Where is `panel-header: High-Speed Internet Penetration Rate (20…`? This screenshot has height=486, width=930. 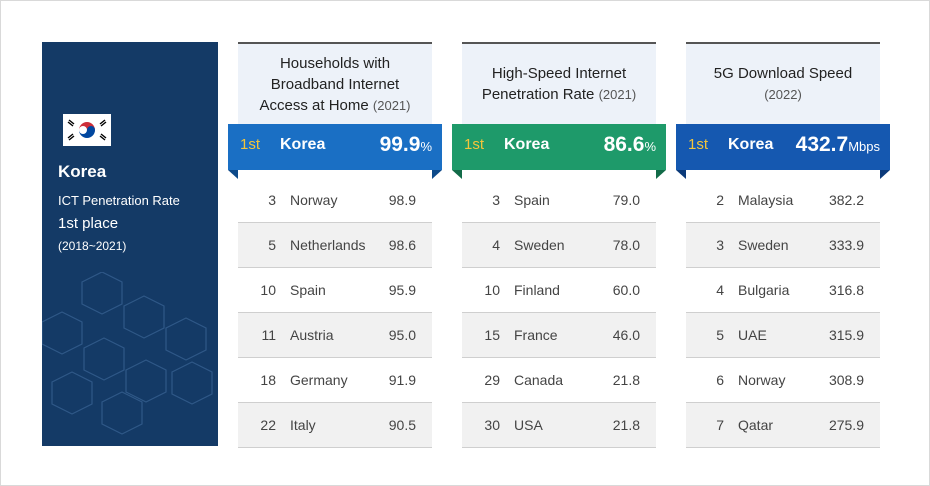 panel-header: High-Speed Internet Penetration Rate (20… is located at coordinates (559, 83).